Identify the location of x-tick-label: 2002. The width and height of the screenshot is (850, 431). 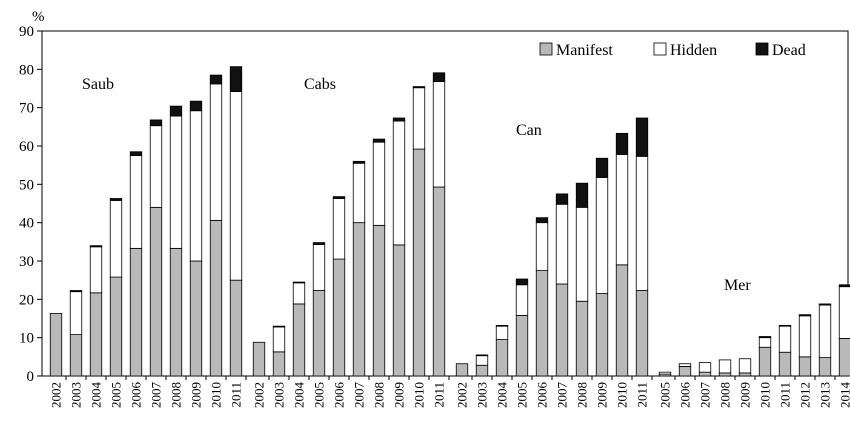
(462, 395).